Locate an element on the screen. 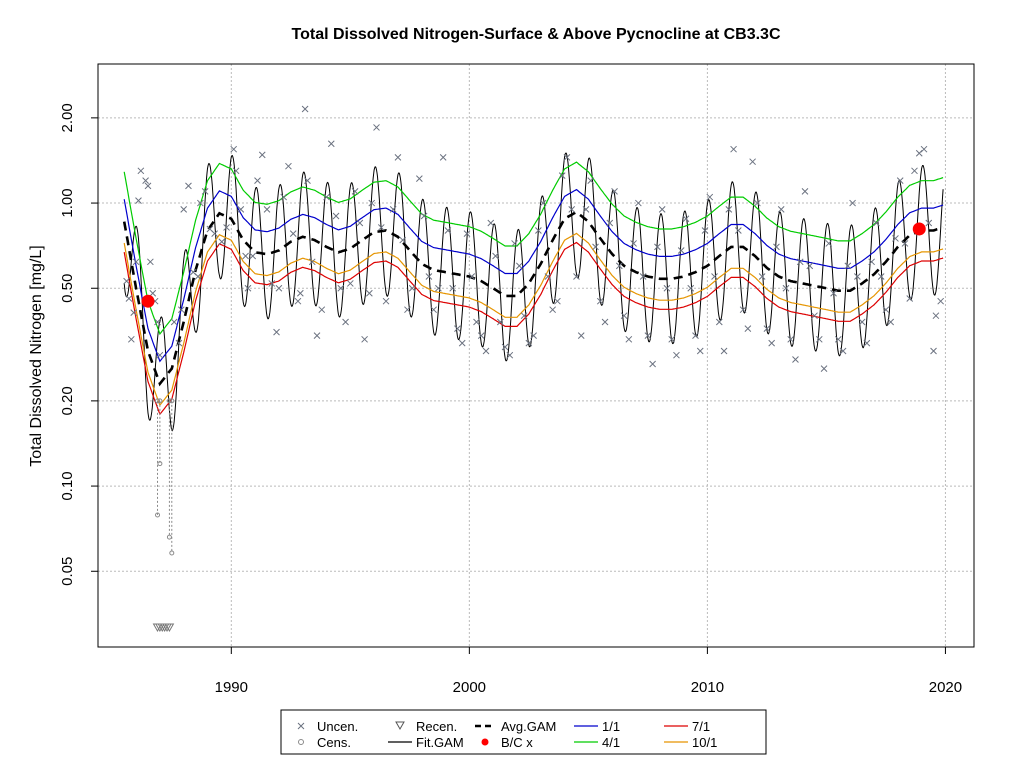 Image resolution: width=1024 pixels, height=768 pixels. legend-symbol-circle is located at coordinates (301, 742).